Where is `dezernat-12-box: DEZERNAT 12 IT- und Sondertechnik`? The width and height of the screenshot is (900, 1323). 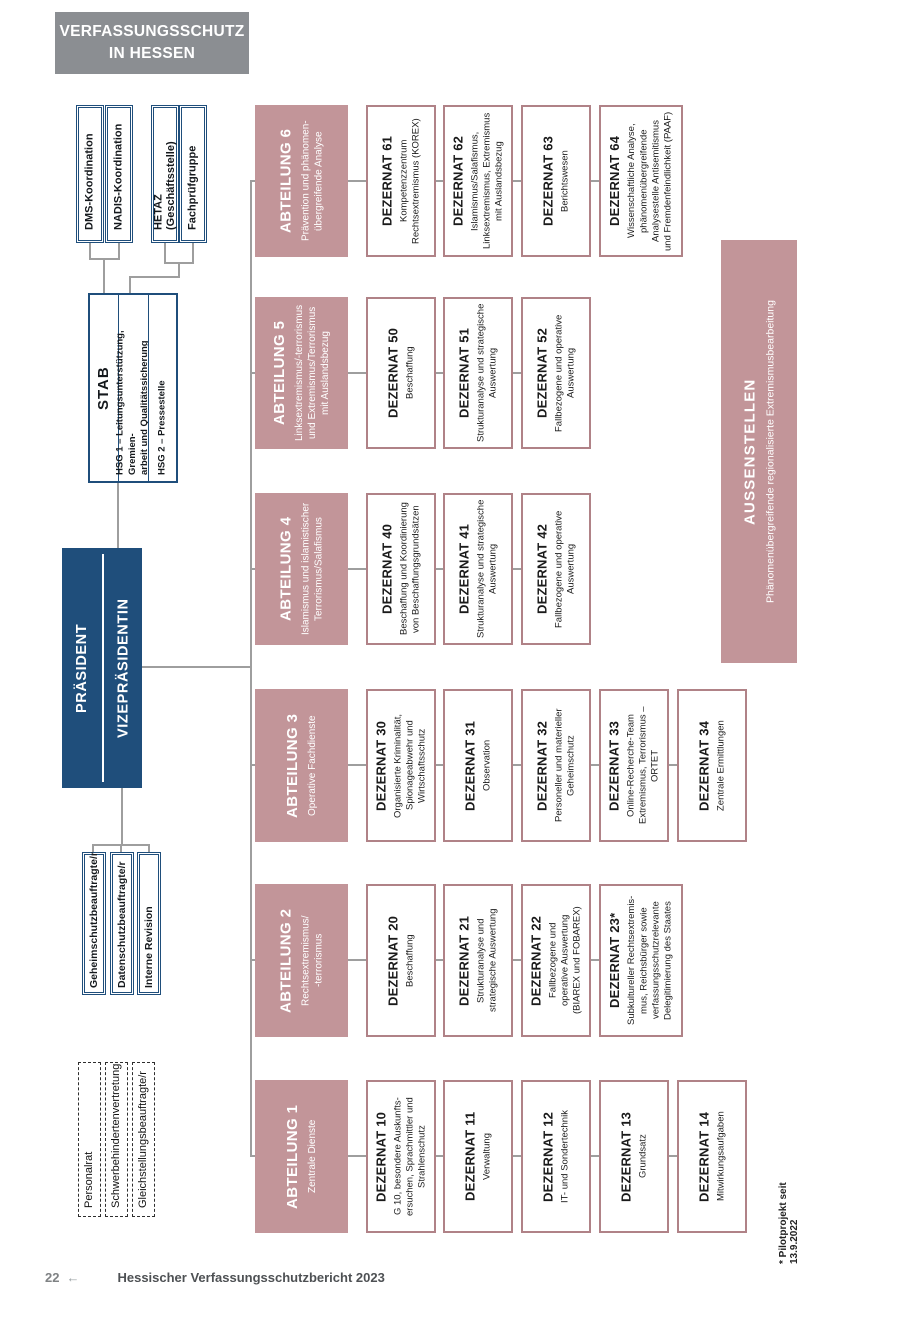 dezernat-12-box: DEZERNAT 12 IT- und Sondertechnik is located at coordinates (556, 1156).